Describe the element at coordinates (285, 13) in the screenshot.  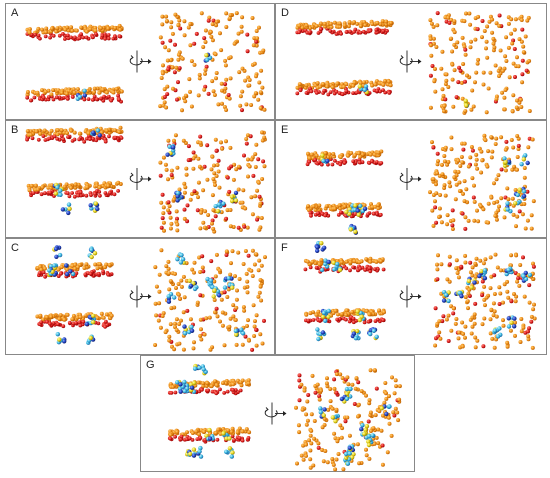
I see `panel-label: D` at that location.